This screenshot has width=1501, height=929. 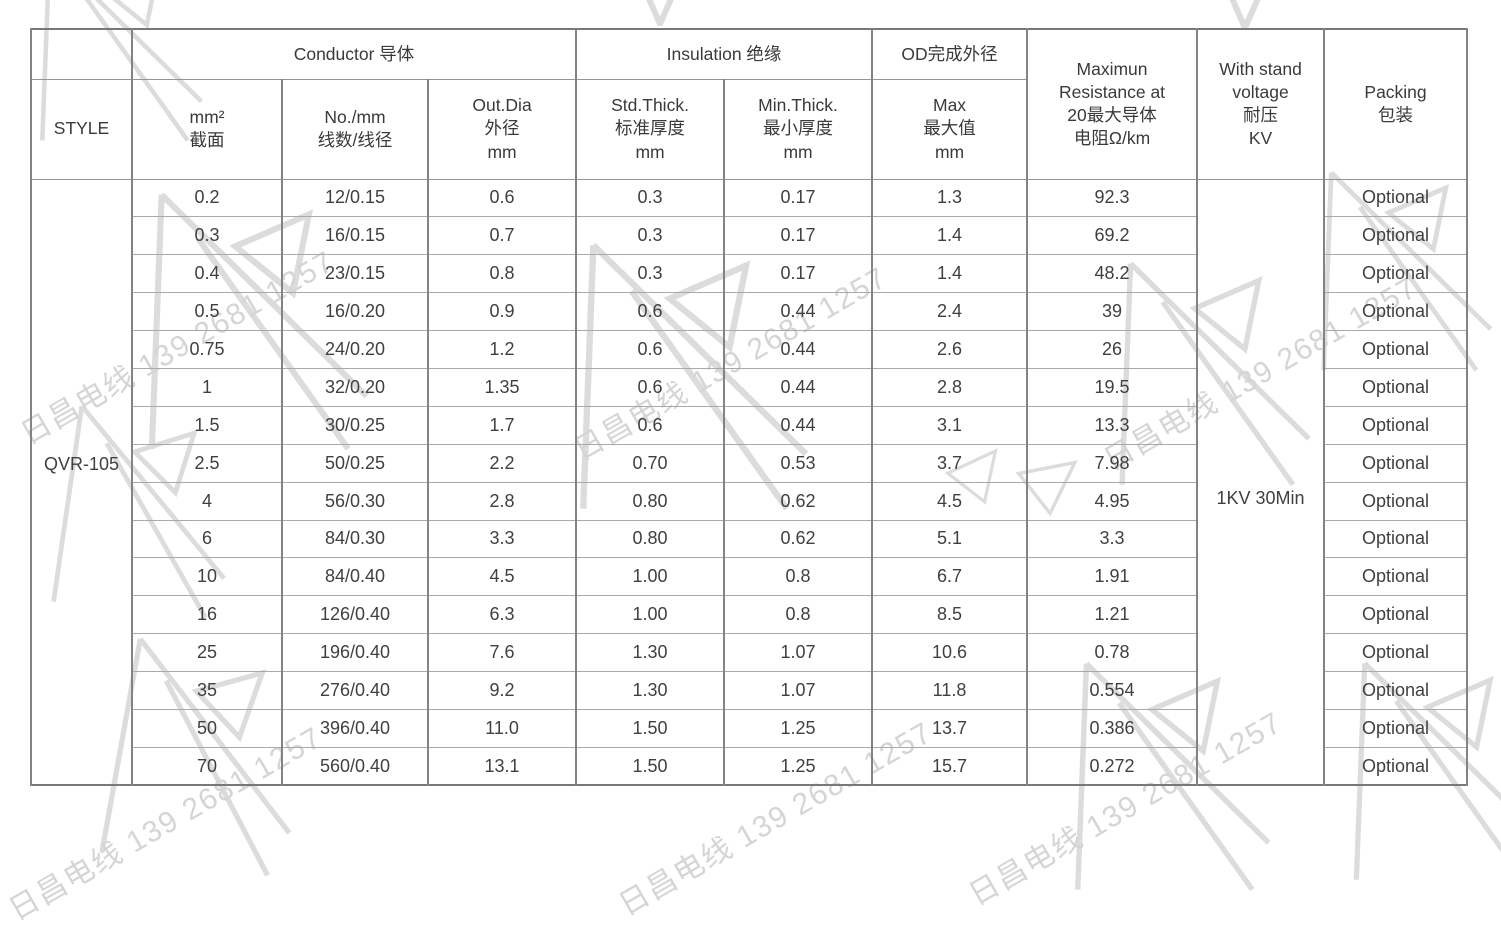 What do you see at coordinates (355, 198) in the screenshot?
I see `data-cell: 12/0.15` at bounding box center [355, 198].